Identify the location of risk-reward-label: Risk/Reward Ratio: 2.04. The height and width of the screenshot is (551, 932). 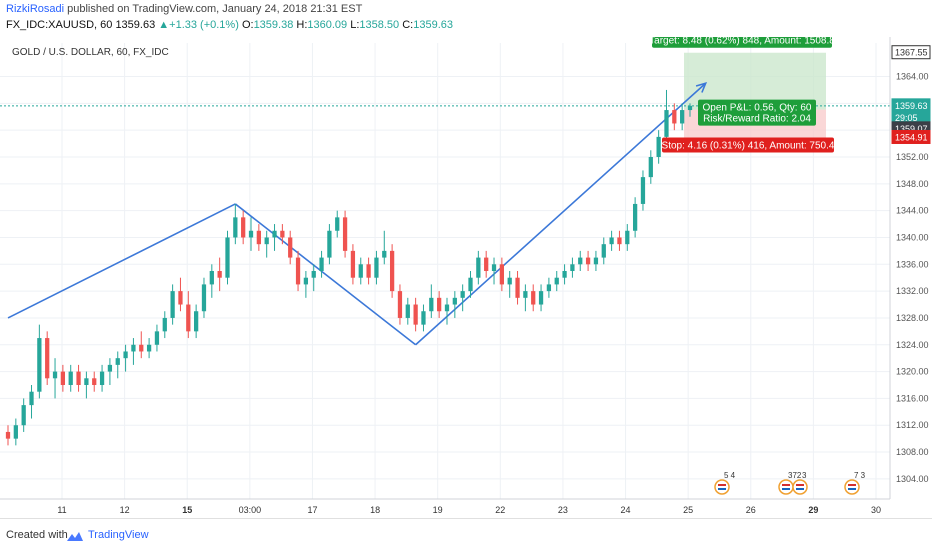
(757, 119).